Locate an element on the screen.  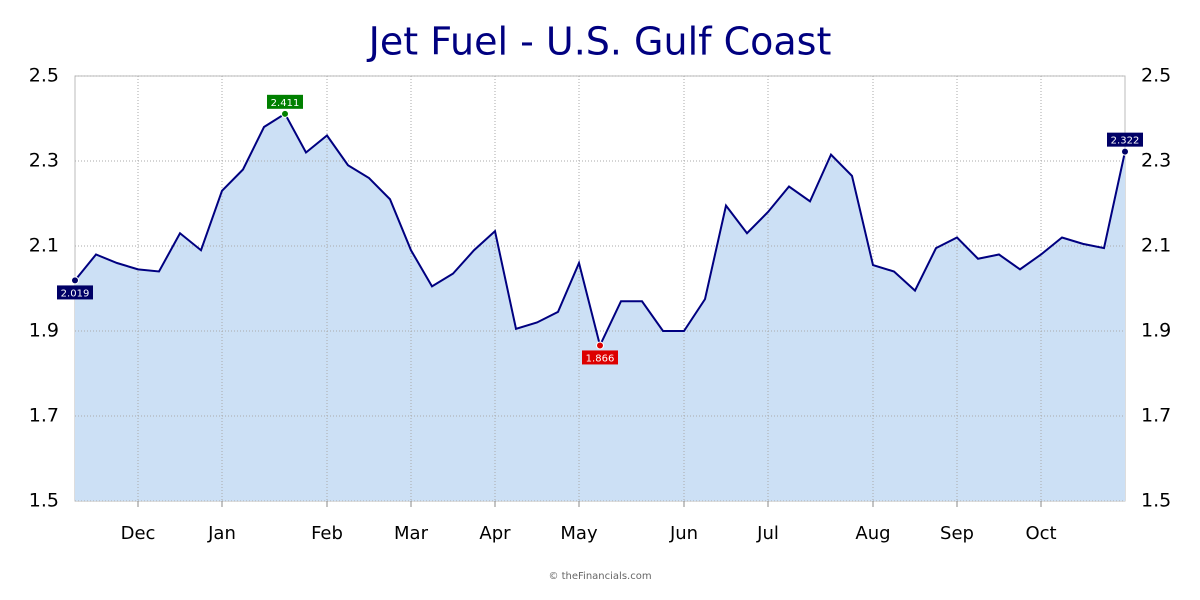
y2-tick-label: 1.5 is located at coordinates (1156, 501).